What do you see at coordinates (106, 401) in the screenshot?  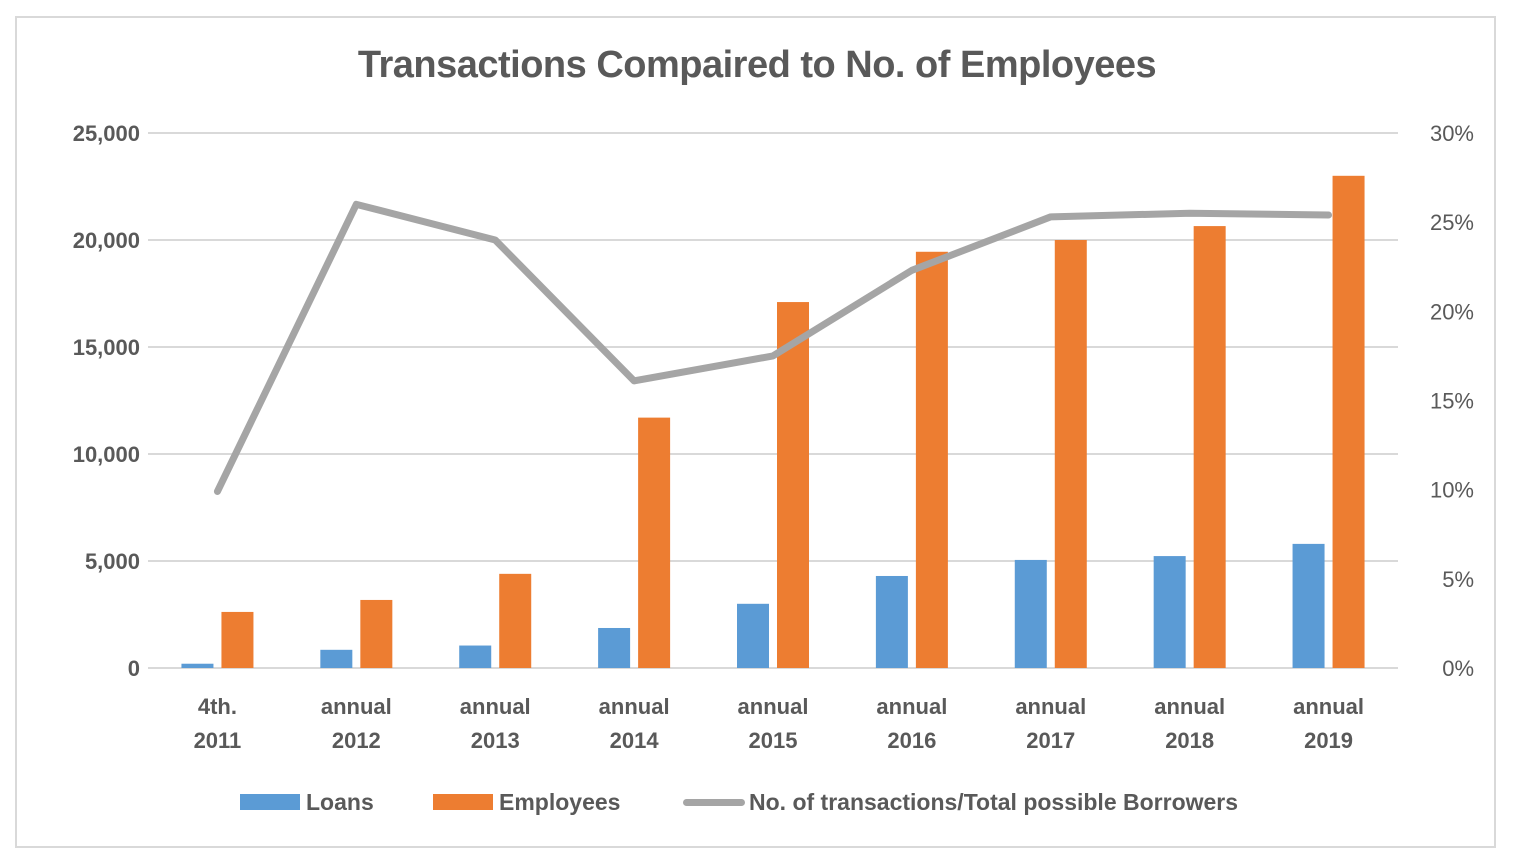 I see `y-axis-left-ticks: 0 5,000 10,000 15,000 20,000 25,000` at bounding box center [106, 401].